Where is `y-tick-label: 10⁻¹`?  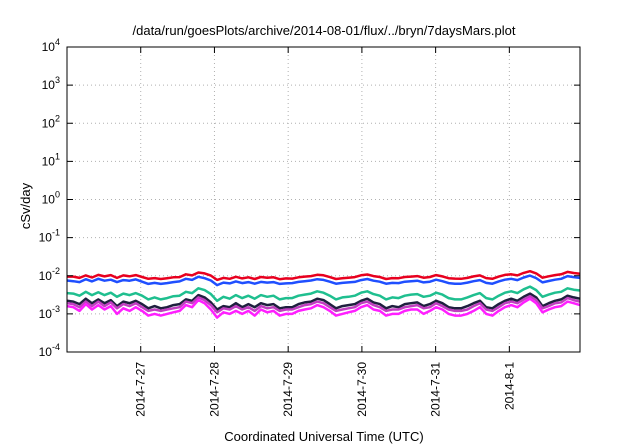
y-tick-label: 10⁻¹ is located at coordinates (49, 236).